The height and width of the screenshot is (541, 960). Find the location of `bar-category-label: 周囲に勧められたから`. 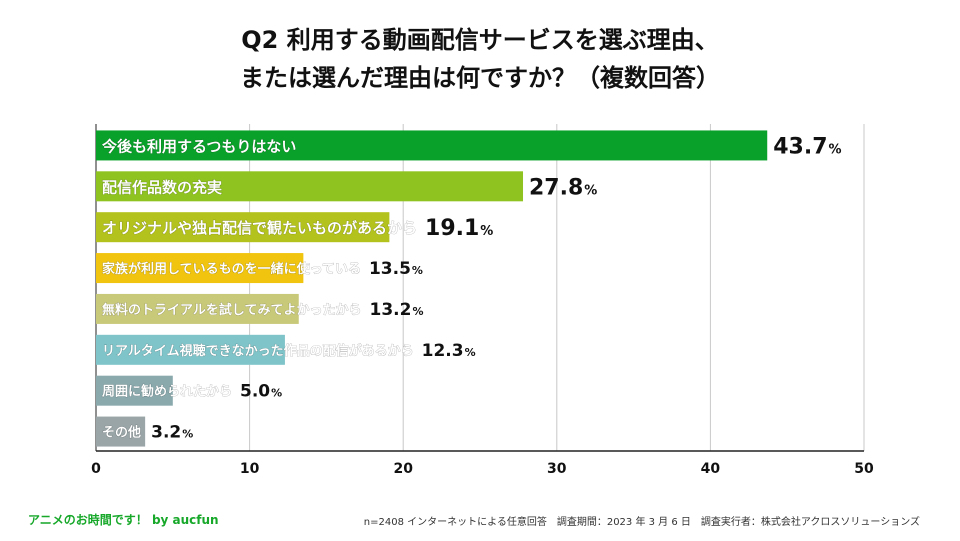

bar-category-label: 周囲に勧められたから is located at coordinates (167, 392).